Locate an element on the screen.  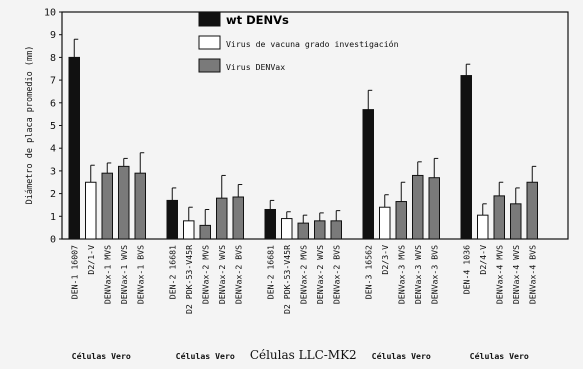
y-tick-label: 3 is located at coordinates (53, 171).